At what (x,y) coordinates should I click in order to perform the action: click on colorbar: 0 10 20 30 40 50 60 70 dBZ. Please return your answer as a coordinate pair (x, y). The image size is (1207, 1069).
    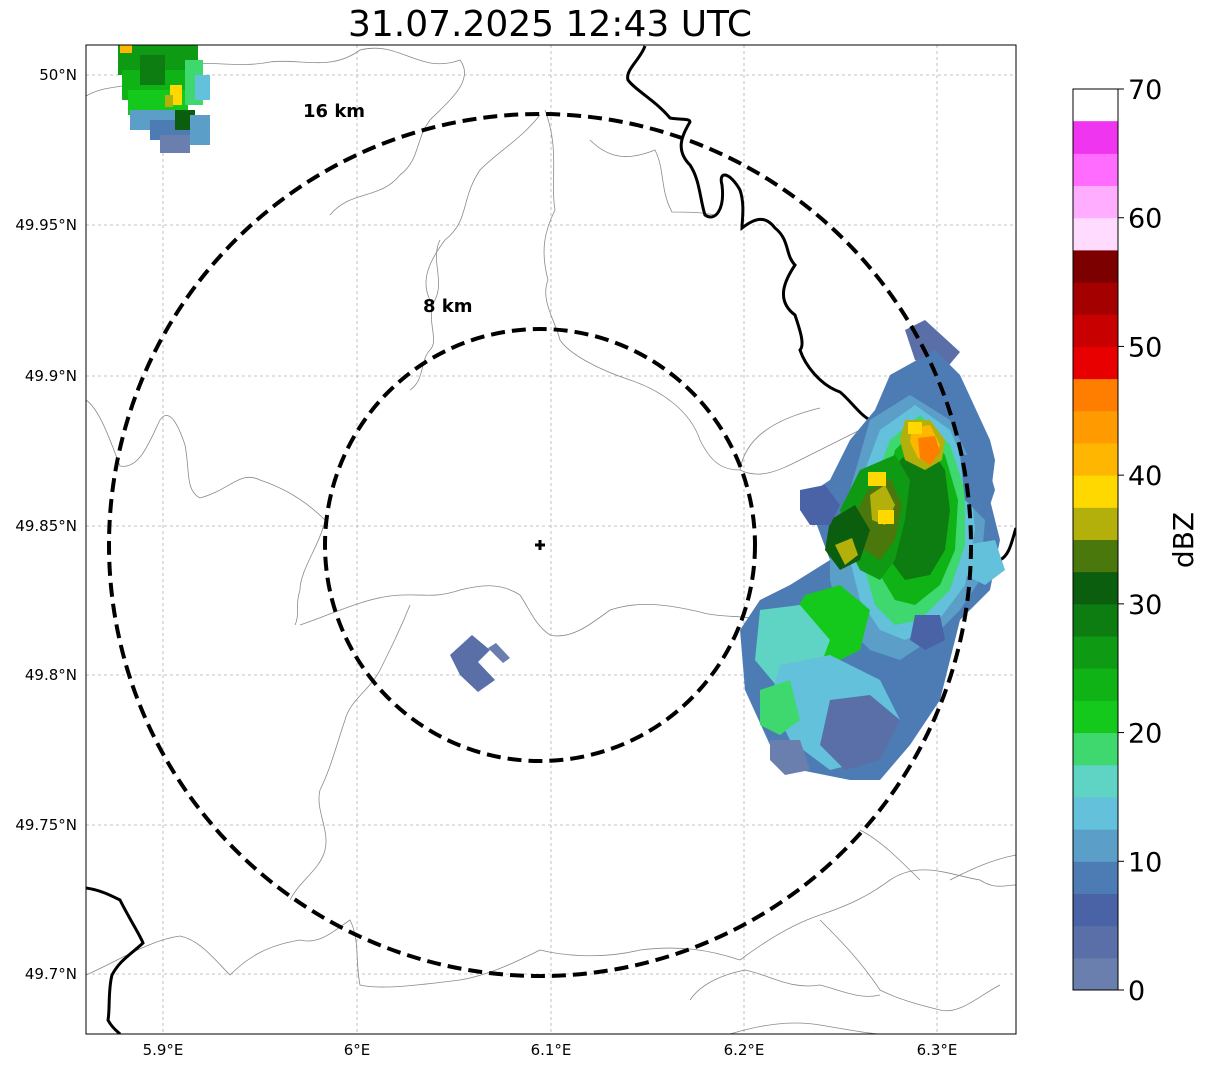
    Looking at the image, I should click on (1136, 541).